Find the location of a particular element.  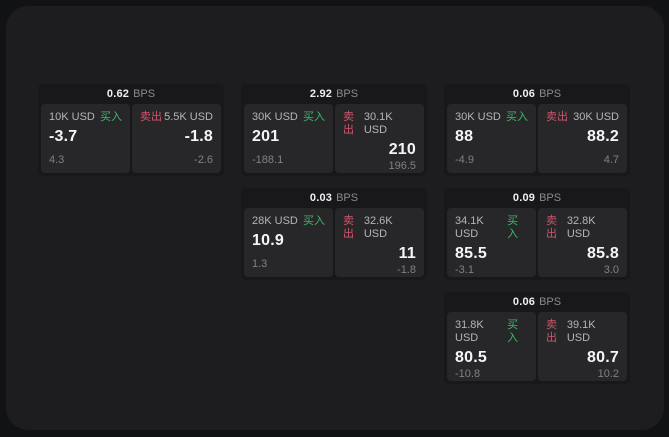

sell-price: -1.8 is located at coordinates (198, 136).